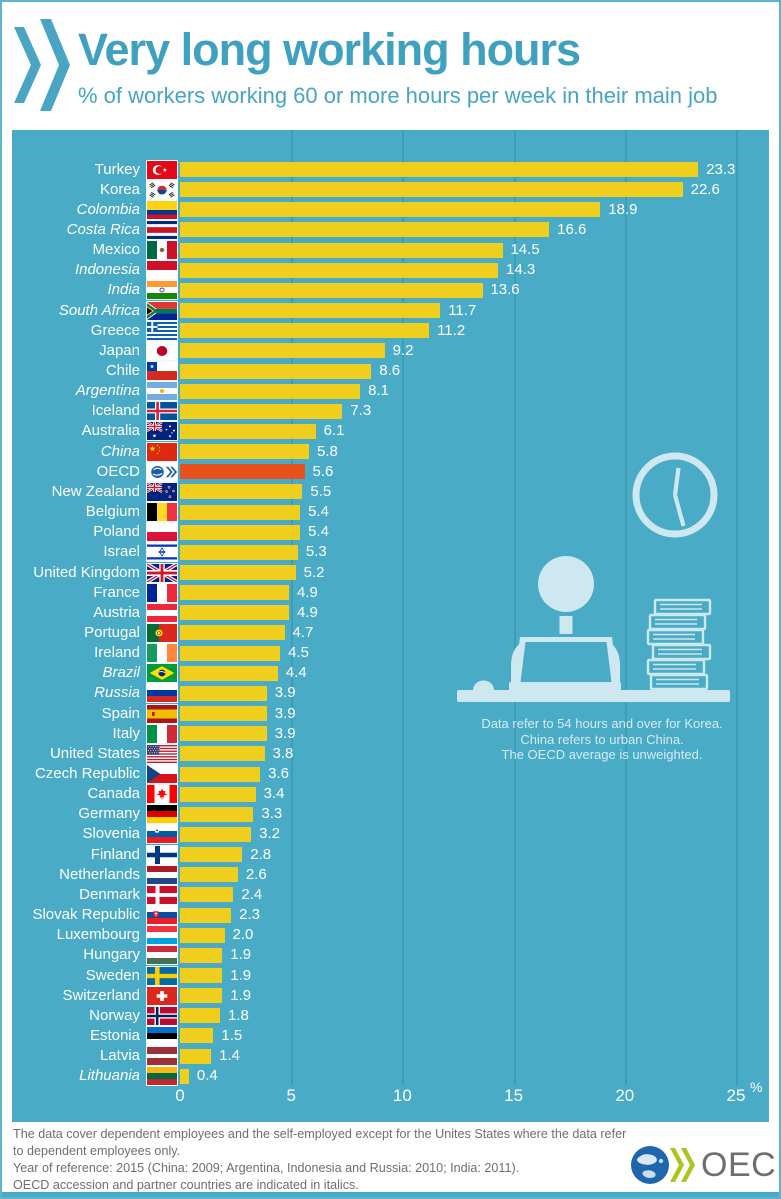 The width and height of the screenshot is (781, 1199). I want to click on value-label: 5.5, so click(321, 491).